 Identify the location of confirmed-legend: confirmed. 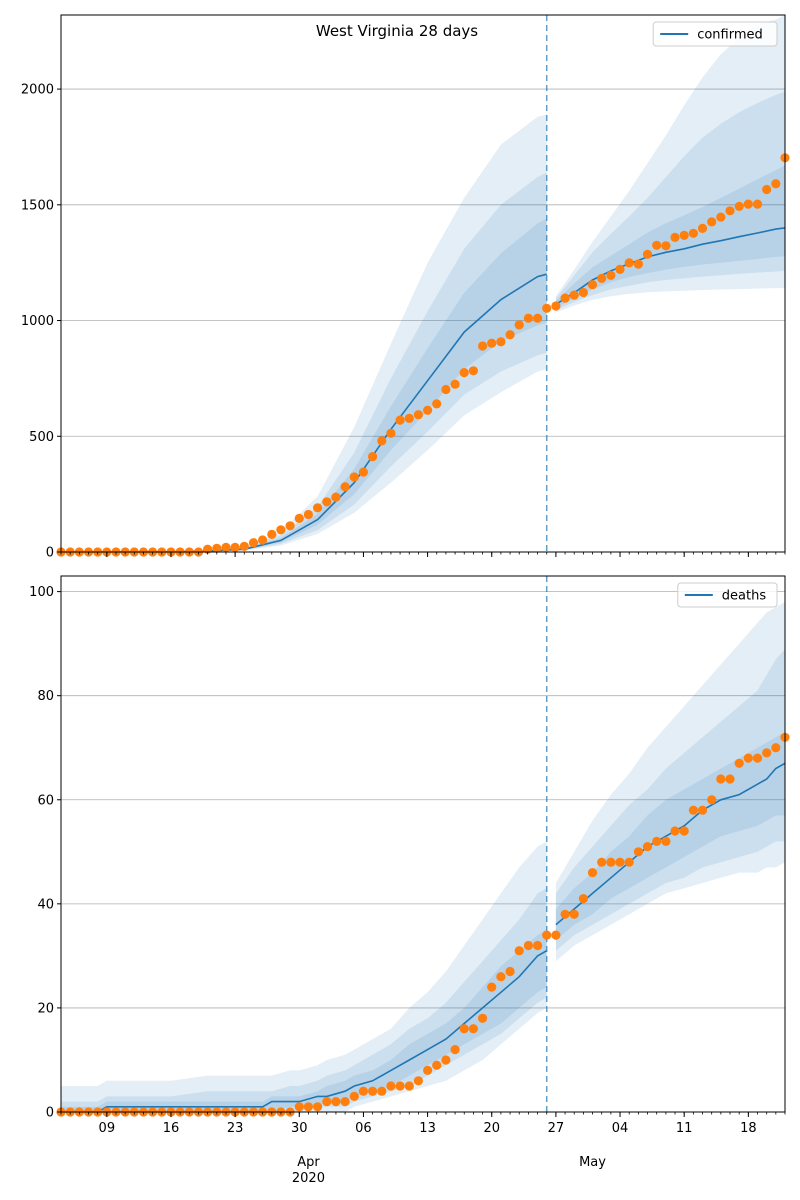
(715, 34).